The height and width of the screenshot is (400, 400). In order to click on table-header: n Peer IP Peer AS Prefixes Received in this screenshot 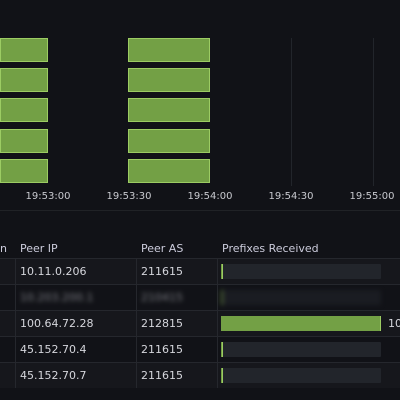, I will do `click(200, 249)`.